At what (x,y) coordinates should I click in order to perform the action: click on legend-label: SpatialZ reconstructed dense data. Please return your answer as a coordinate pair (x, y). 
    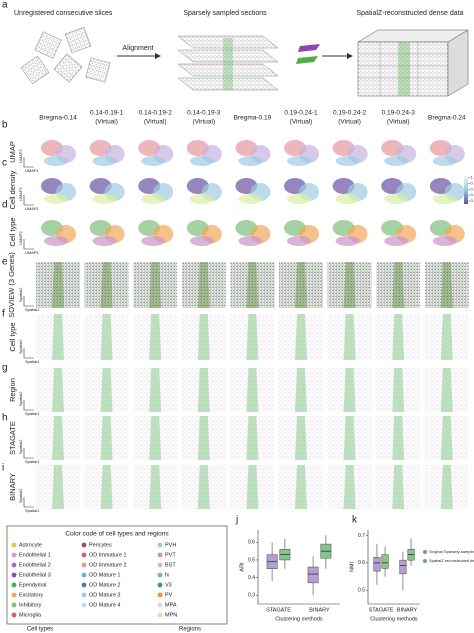
    Looking at the image, I should click on (451, 560).